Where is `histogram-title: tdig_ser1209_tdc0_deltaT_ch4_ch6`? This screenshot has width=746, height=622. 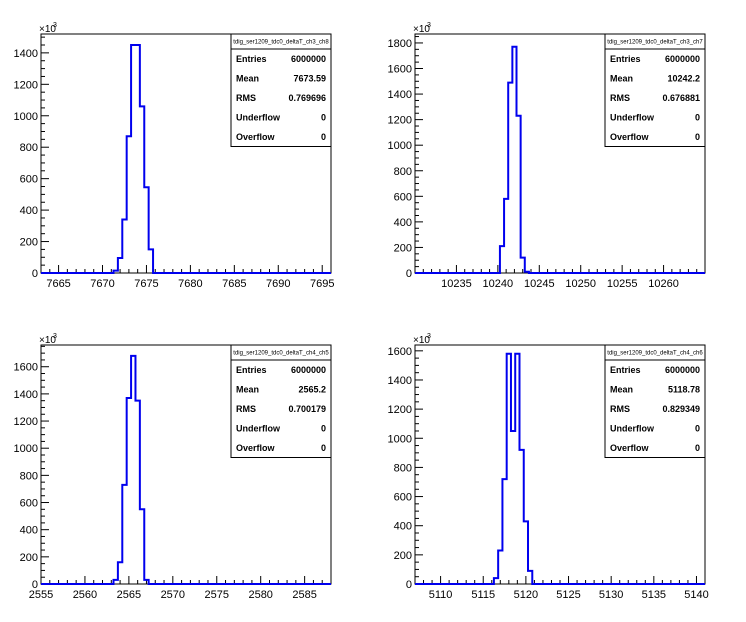 histogram-title: tdig_ser1209_tdc0_deltaT_ch4_ch6 is located at coordinates (655, 354).